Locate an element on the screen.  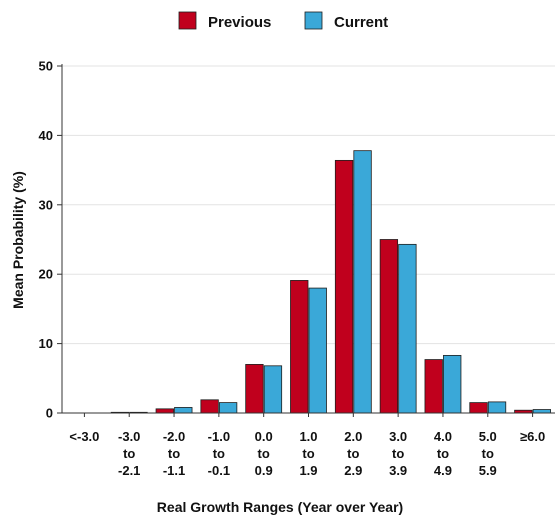
y-axis-title: Mean Probability (%) is located at coordinates (18, 240).